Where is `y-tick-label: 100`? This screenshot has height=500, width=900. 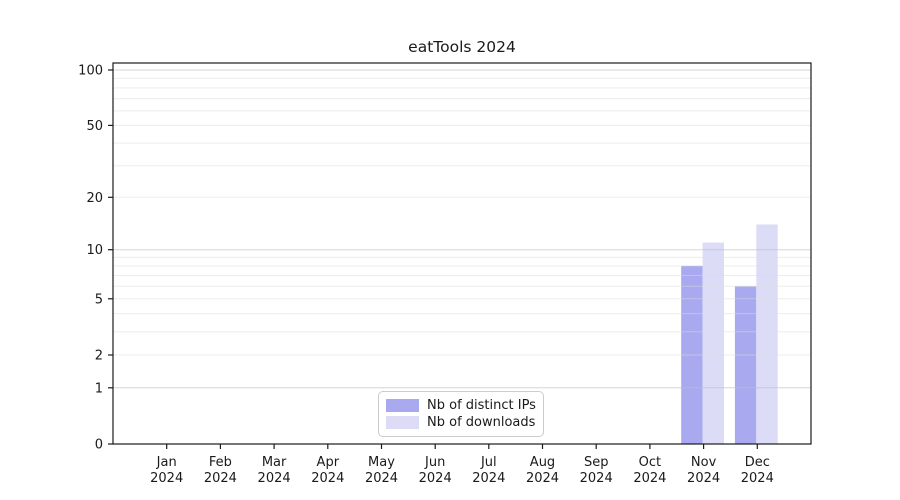
y-tick-label: 100 is located at coordinates (90, 71).